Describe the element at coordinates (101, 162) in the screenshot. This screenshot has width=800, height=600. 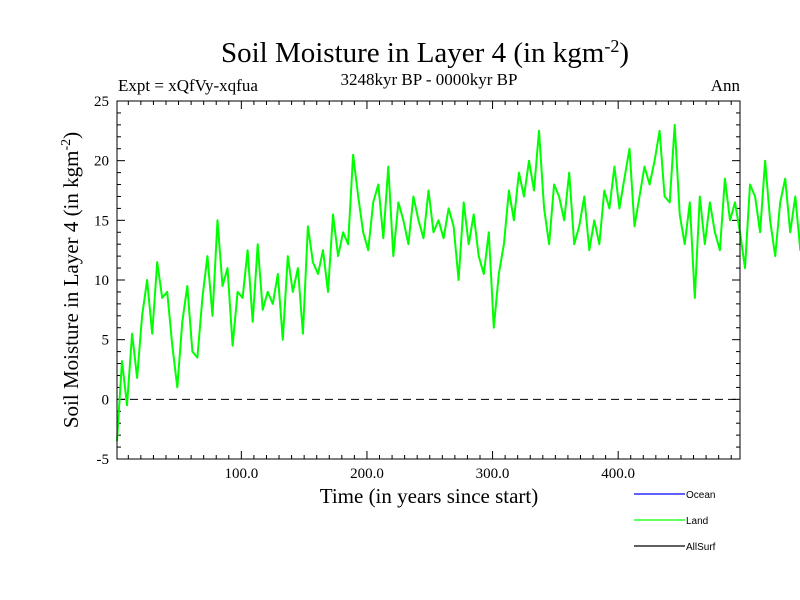
I see `y-tick-label: 20` at that location.